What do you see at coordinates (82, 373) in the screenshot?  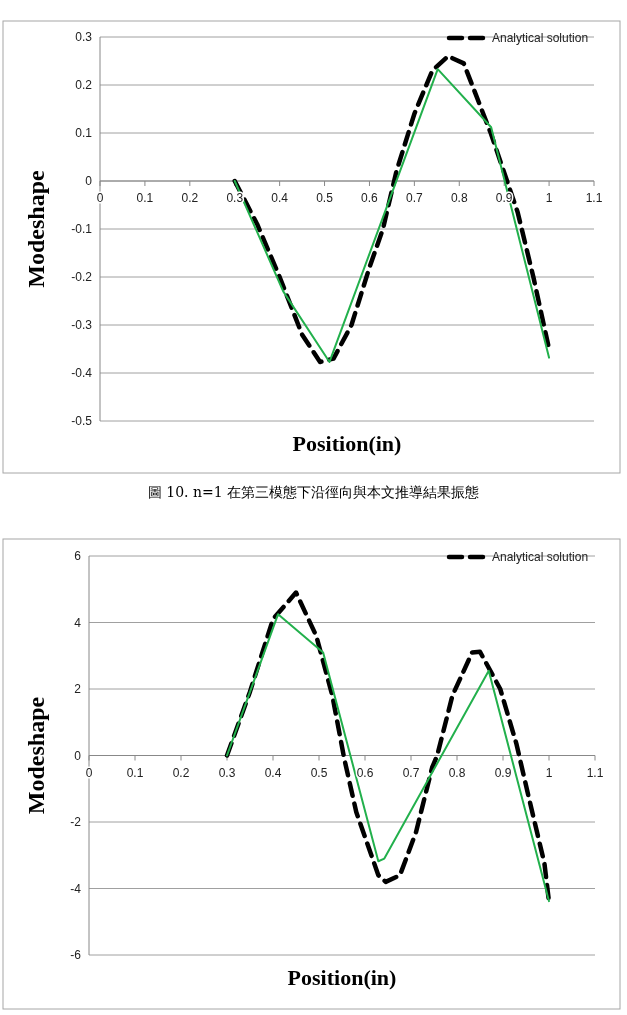 I see `y-tick-label: -0.4` at bounding box center [82, 373].